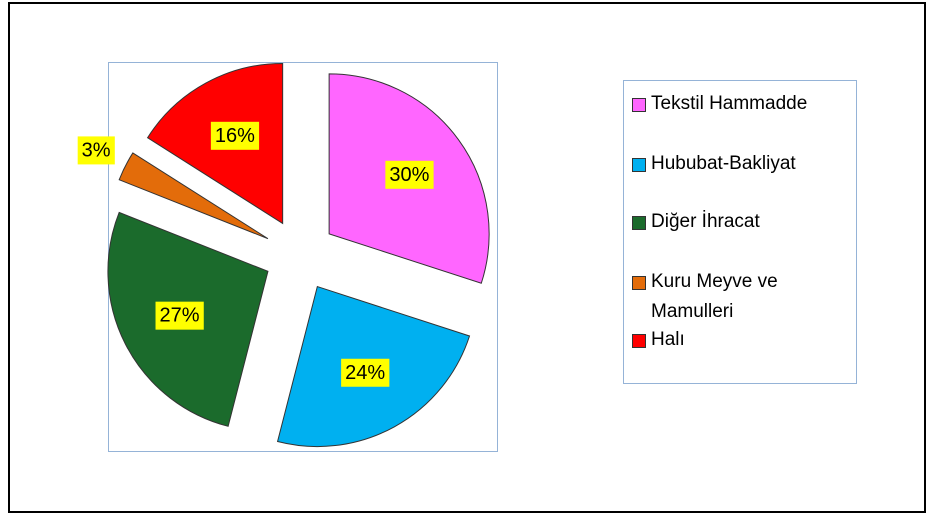 Image resolution: width=928 pixels, height=516 pixels. I want to click on data-label: 3%, so click(96, 150).